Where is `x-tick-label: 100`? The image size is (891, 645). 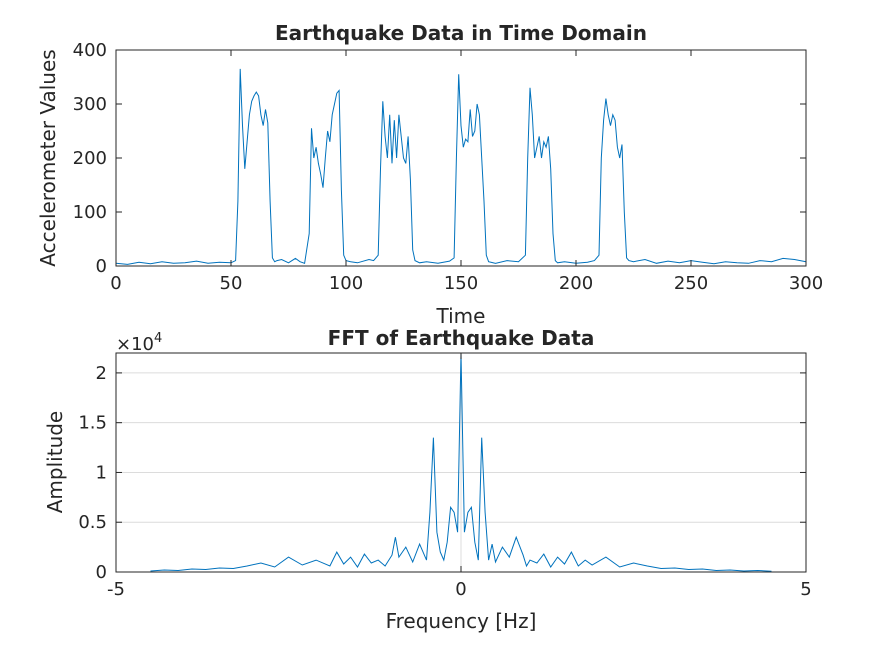 x-tick-label: 100 is located at coordinates (346, 283).